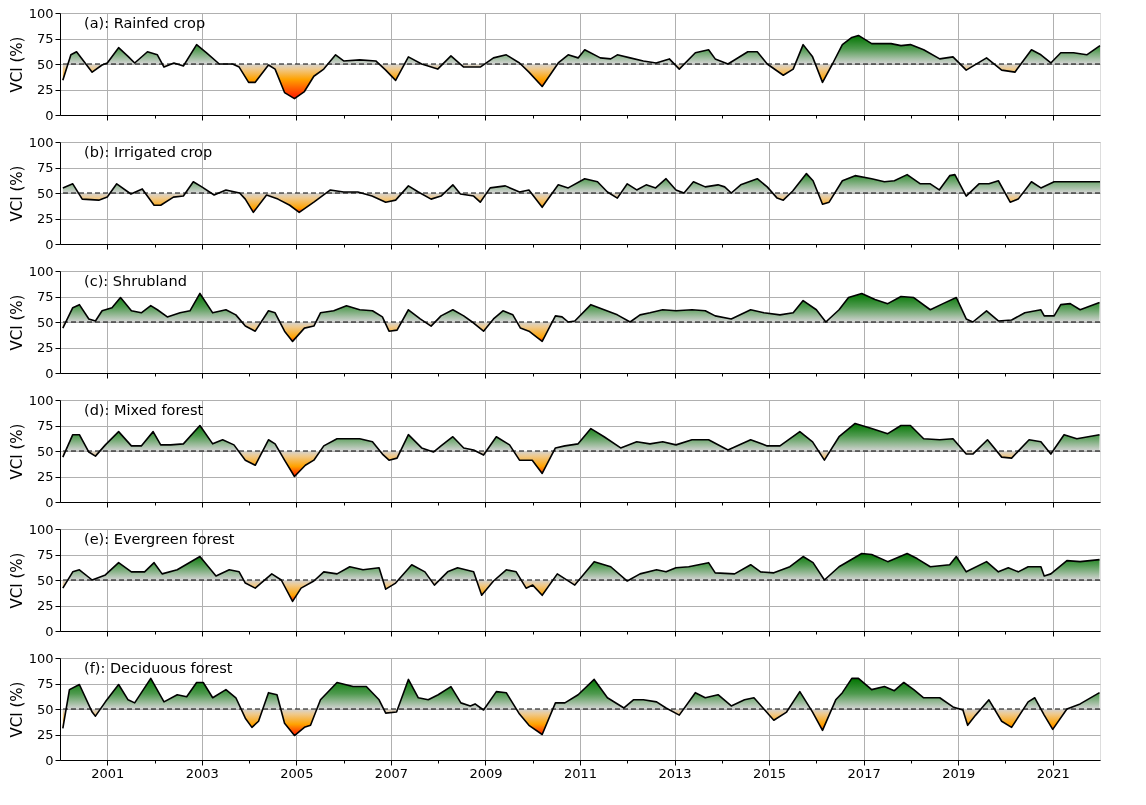 This screenshot has height=805, width=1146. What do you see at coordinates (770, 773) in the screenshot?
I see `x-tick-label: 2015` at bounding box center [770, 773].